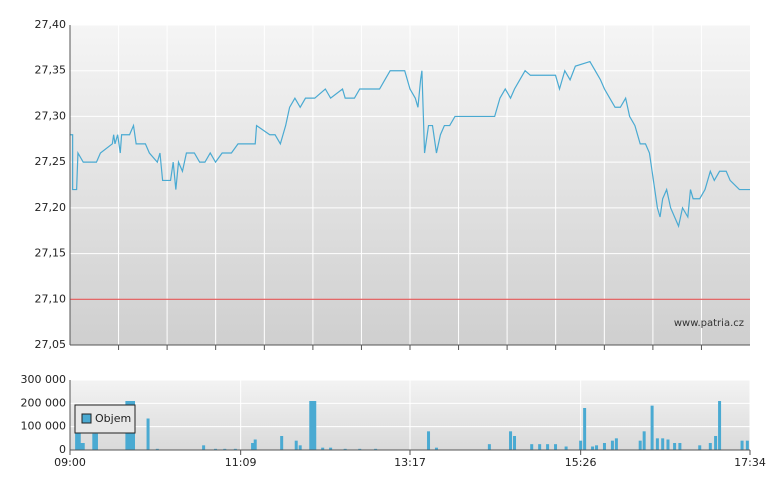 Image resolution: width=780 pixels, height=490 pixels. I want to click on y-tick-label: 27,10, so click(51, 298).